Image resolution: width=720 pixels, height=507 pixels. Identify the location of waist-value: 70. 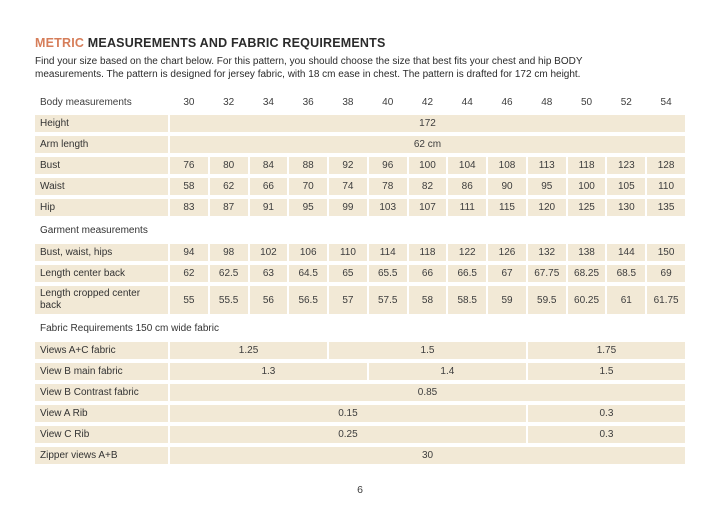
(308, 186).